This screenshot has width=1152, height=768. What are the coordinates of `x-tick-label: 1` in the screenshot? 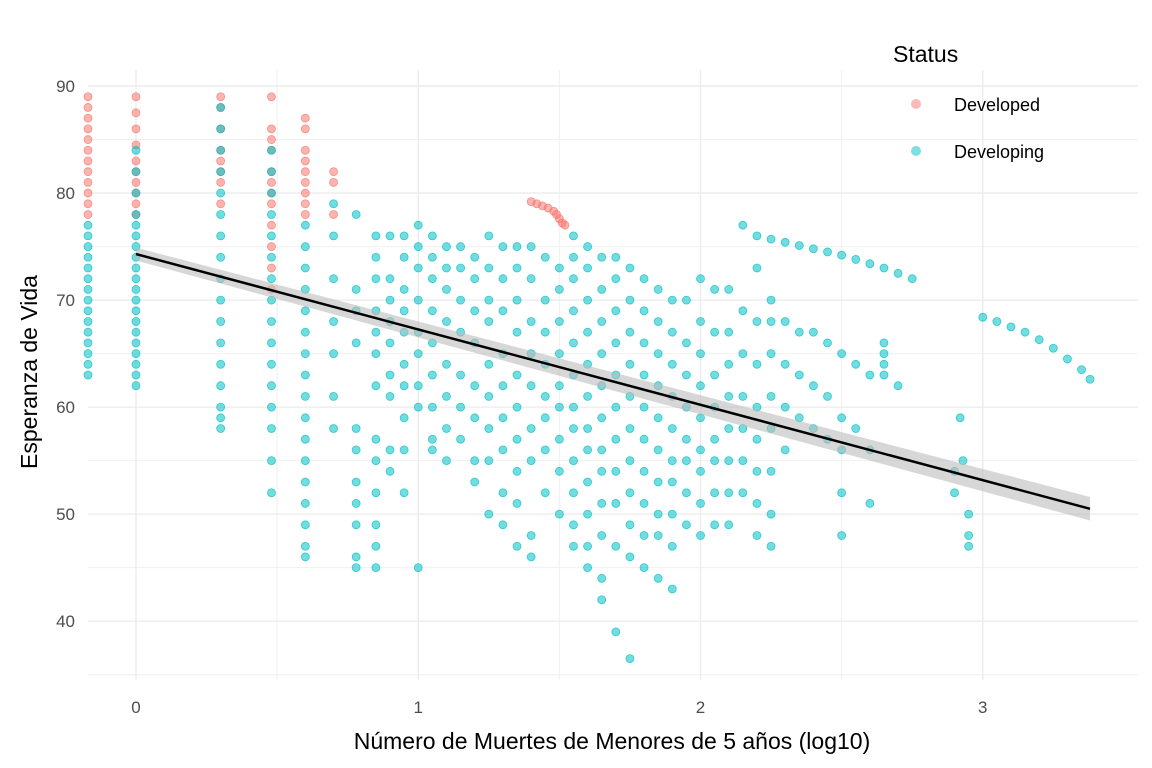 It's located at (418, 707).